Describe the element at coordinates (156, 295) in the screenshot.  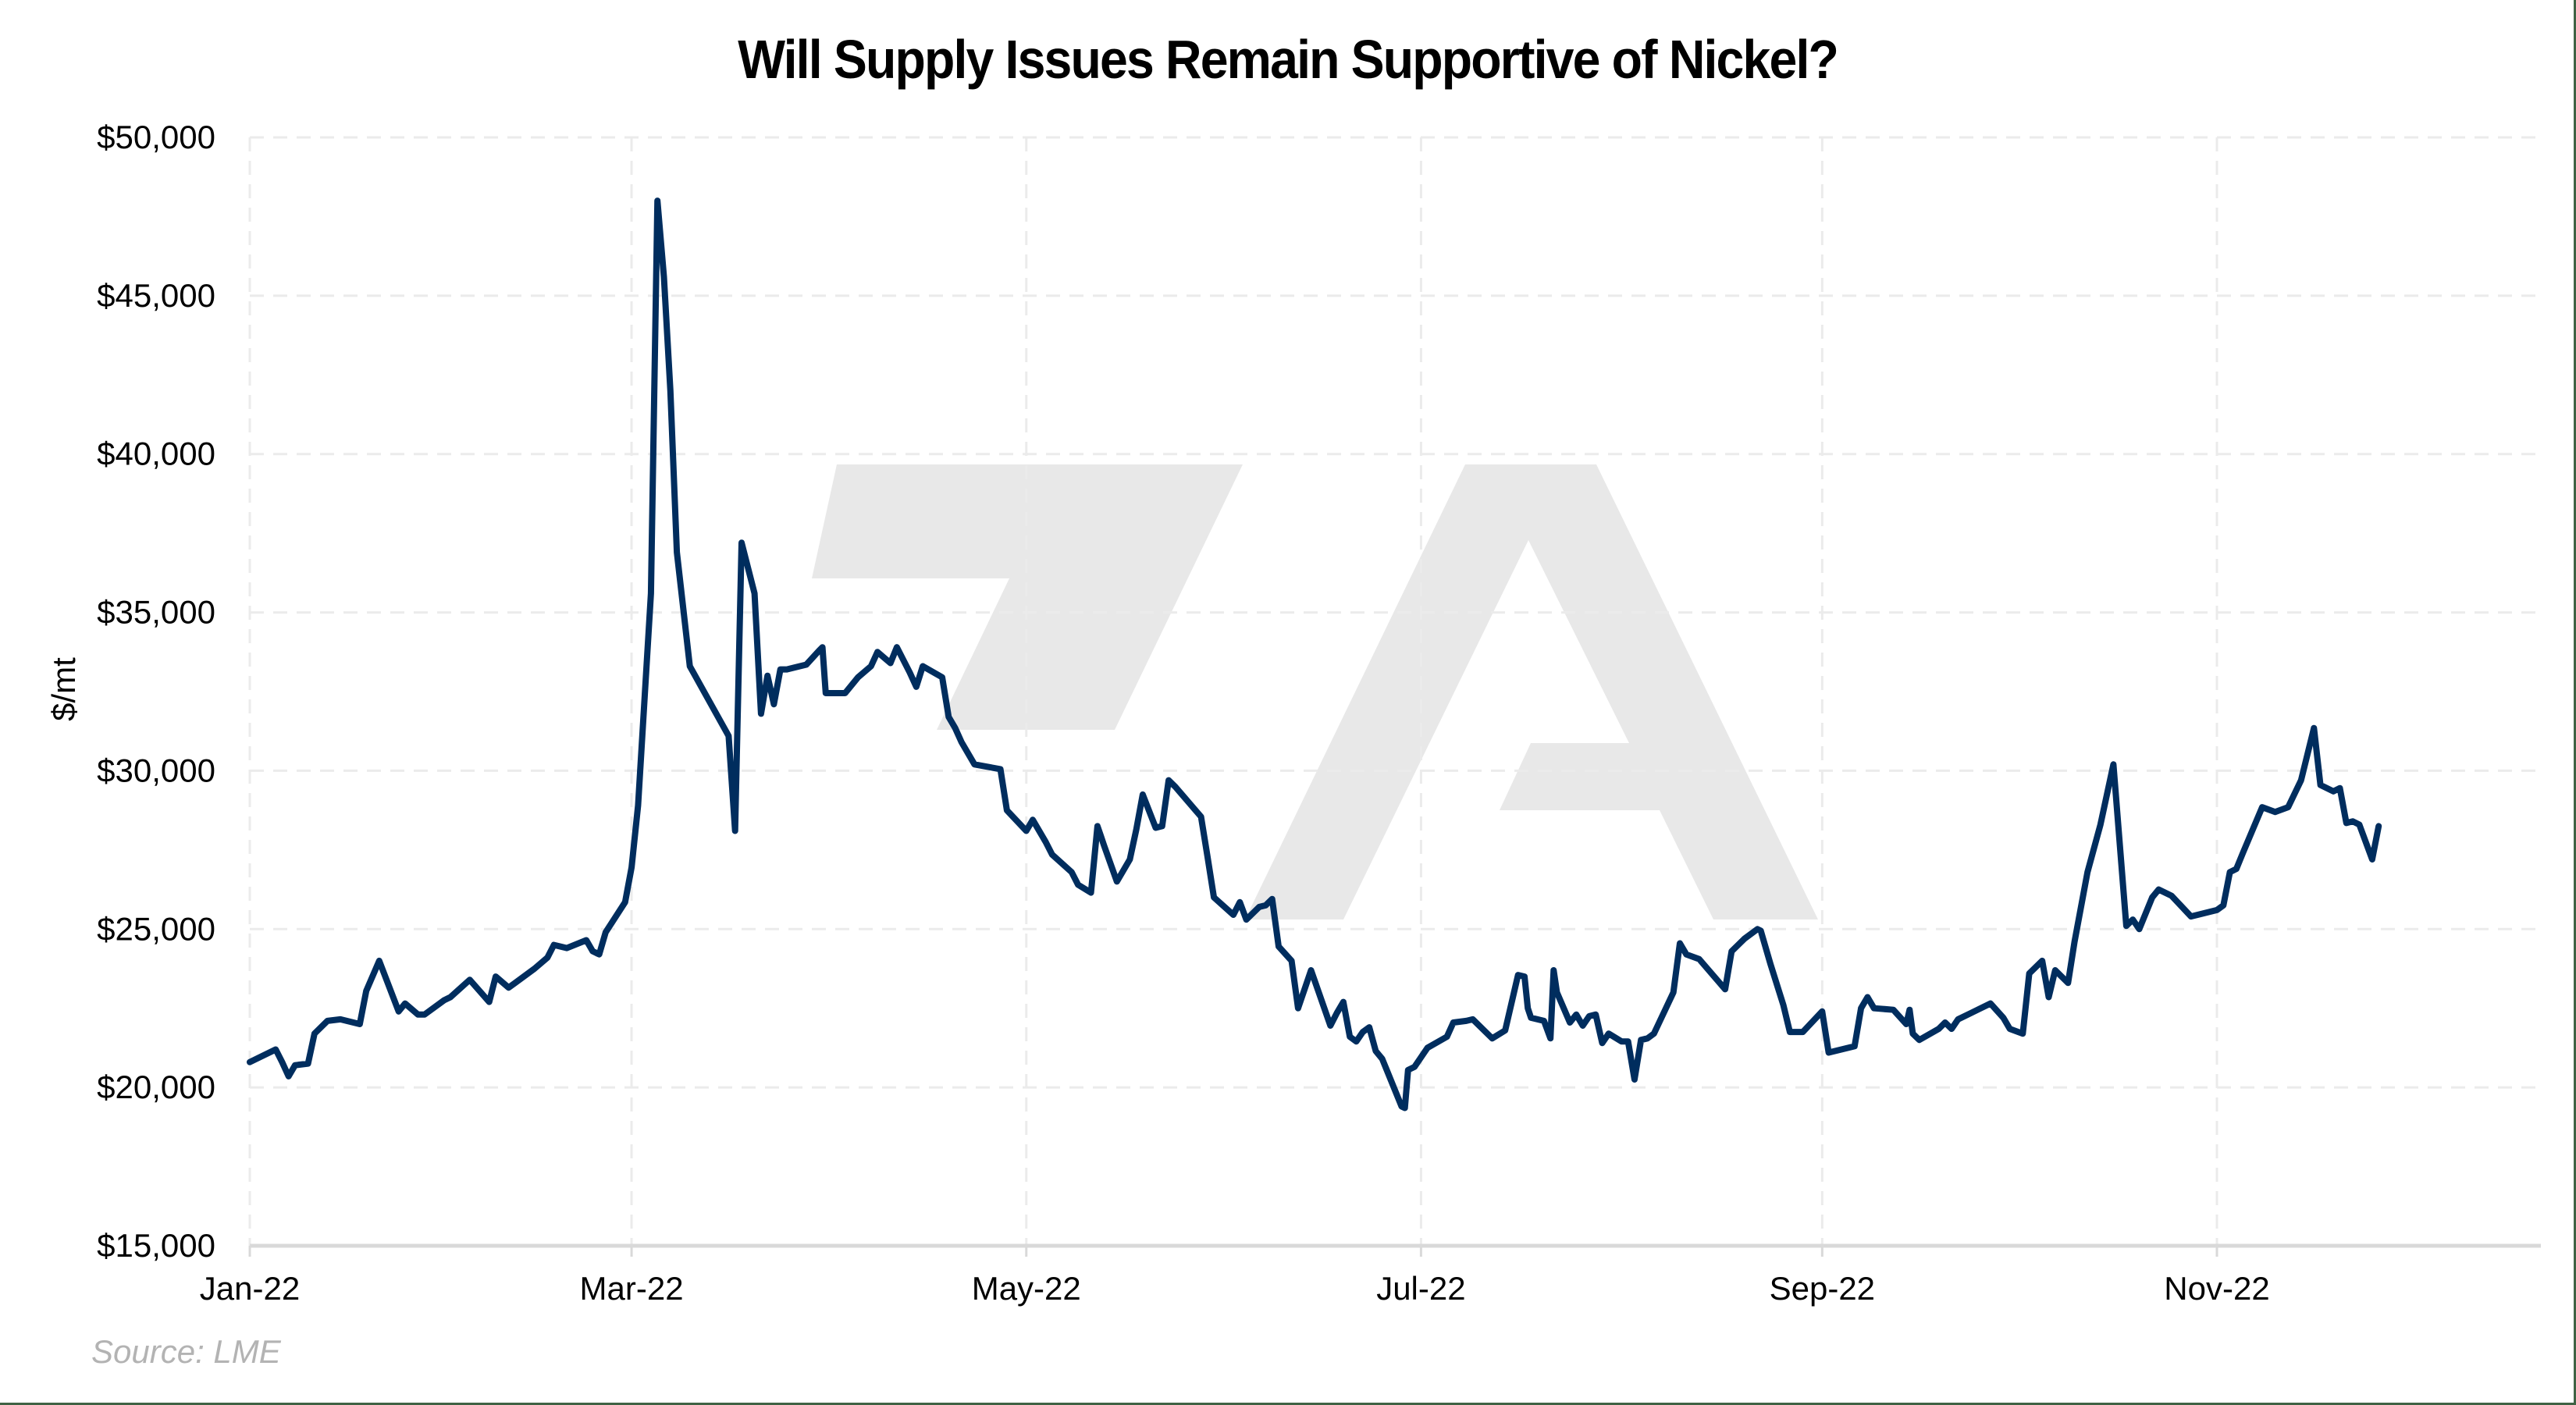
I see `y-tick-label: $45,000` at that location.